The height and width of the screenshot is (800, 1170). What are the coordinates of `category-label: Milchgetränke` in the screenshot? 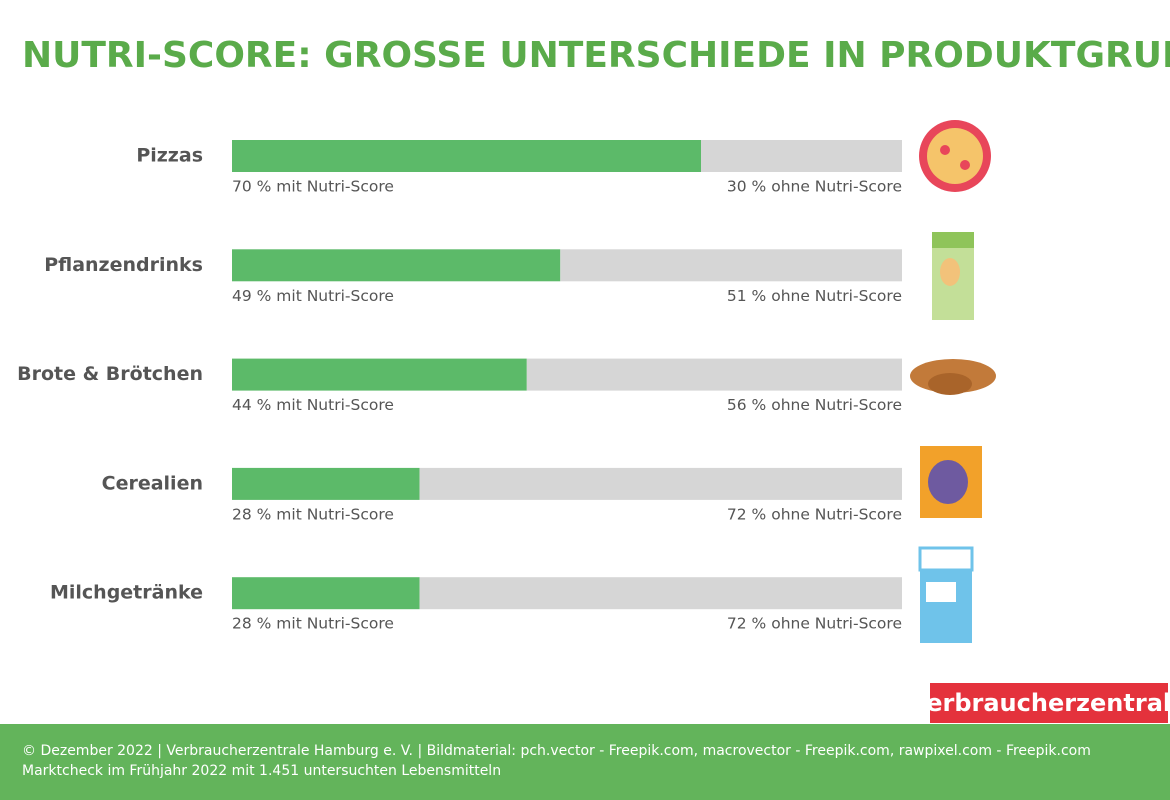 It's located at (126, 593).